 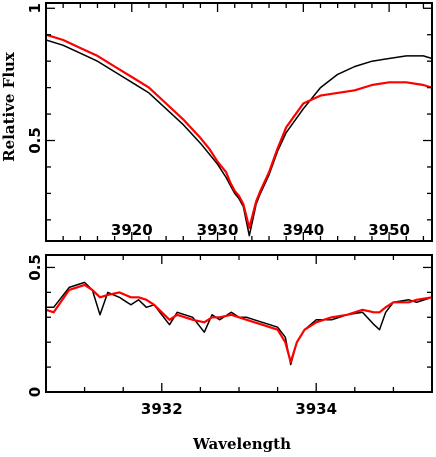 I want to click on y-axis-title: Relative Flux, so click(x=9, y=106).